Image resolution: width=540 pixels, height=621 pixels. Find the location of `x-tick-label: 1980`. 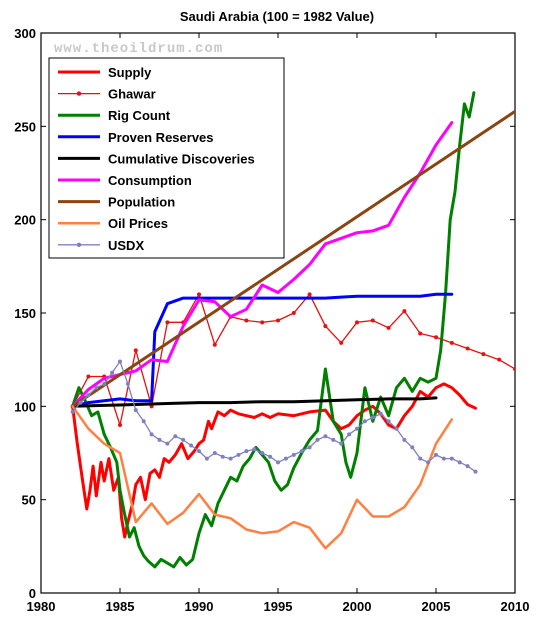

x-tick-label: 1980 is located at coordinates (41, 606).